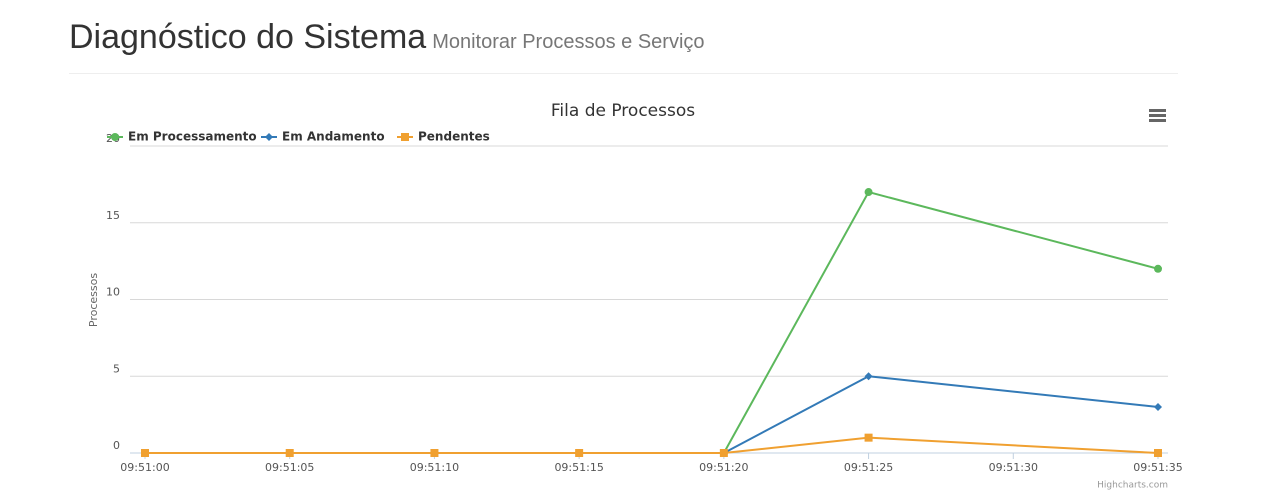  What do you see at coordinates (1013, 467) in the screenshot?
I see `x-tick-label: 09:51:30` at bounding box center [1013, 467].